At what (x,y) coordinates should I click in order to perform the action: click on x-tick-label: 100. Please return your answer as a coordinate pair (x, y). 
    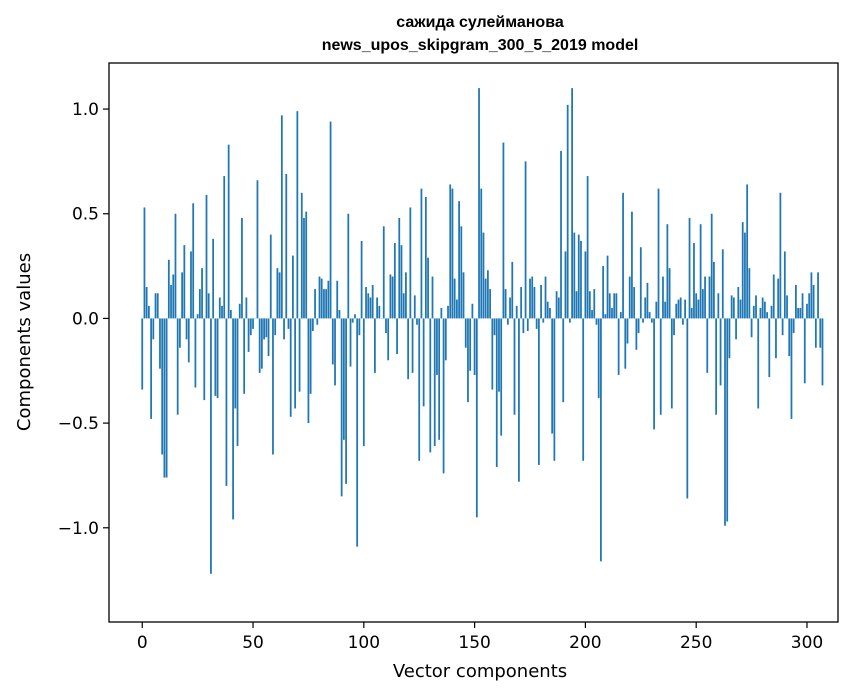
    Looking at the image, I should click on (364, 643).